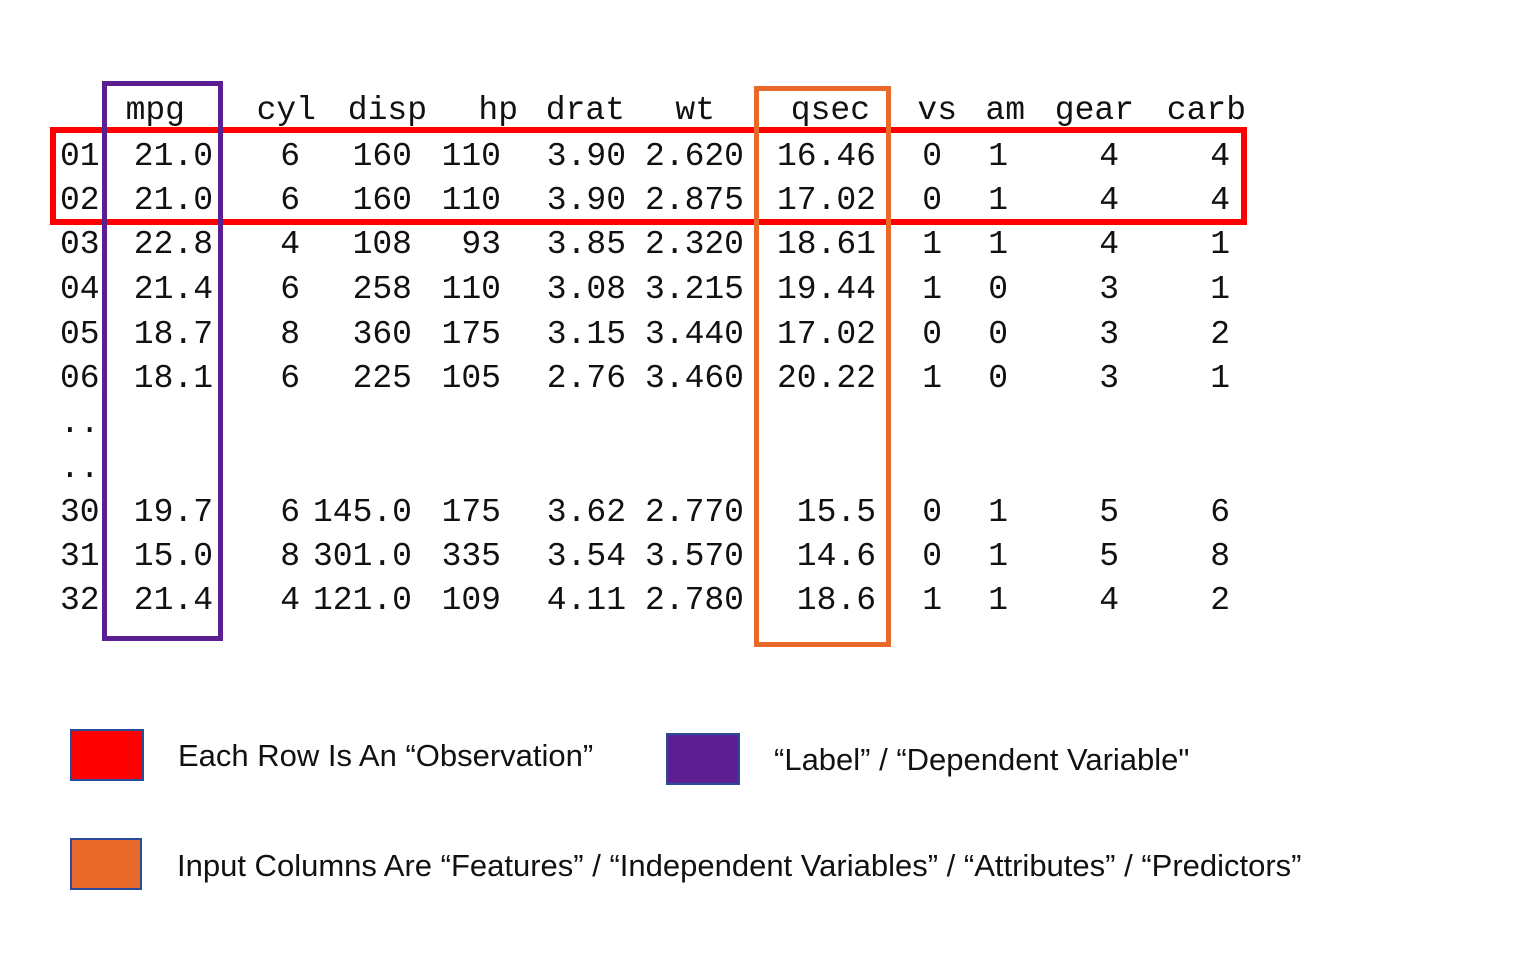 Image resolution: width=1528 pixels, height=974 pixels. What do you see at coordinates (586, 289) in the screenshot?
I see `table-cell-drat: 3.08` at bounding box center [586, 289].